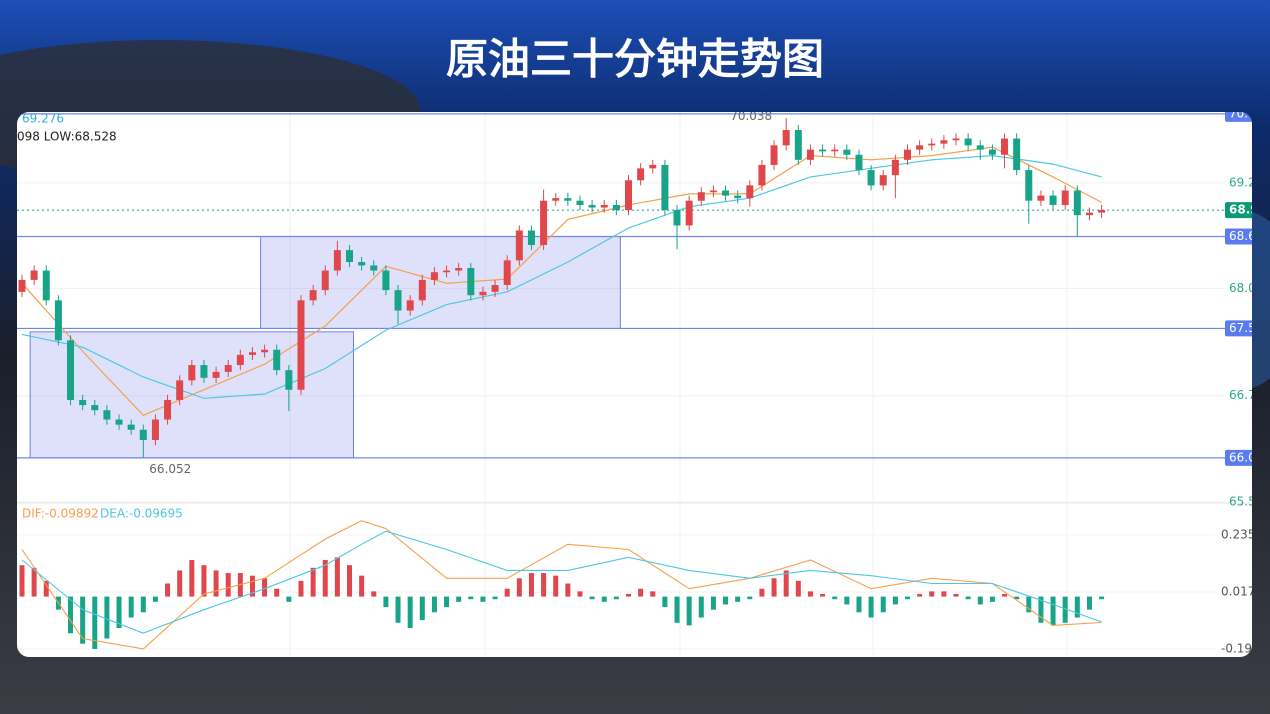 The width and height of the screenshot is (1270, 714). What do you see at coordinates (141, 514) in the screenshot?
I see `dea-label: DEA:-0.09695` at bounding box center [141, 514].